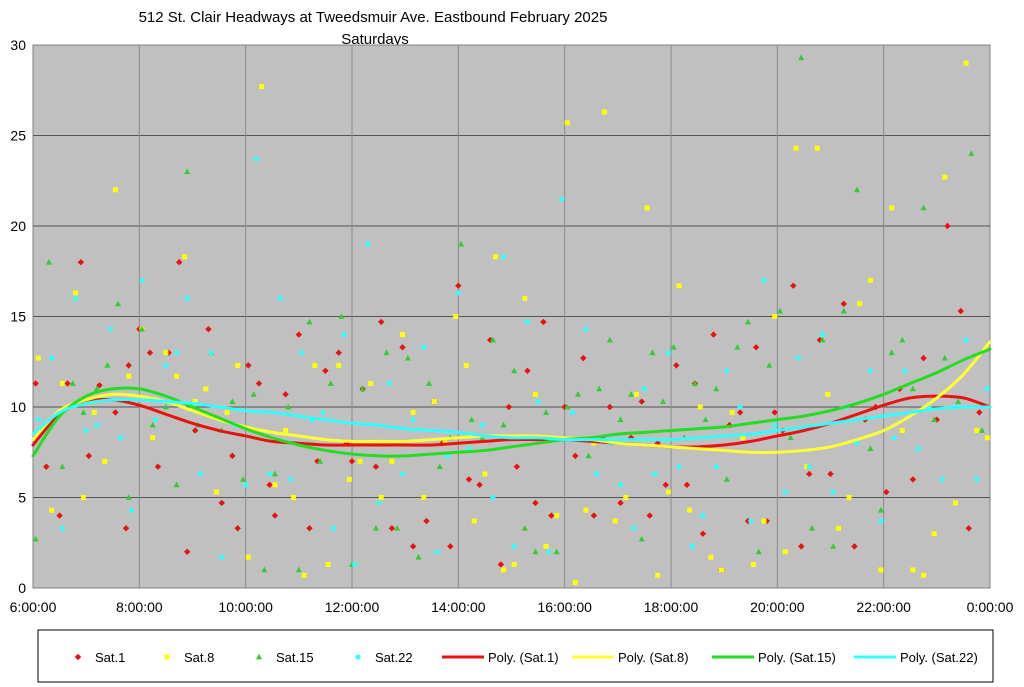  I want to click on legend-box, so click(515, 656).